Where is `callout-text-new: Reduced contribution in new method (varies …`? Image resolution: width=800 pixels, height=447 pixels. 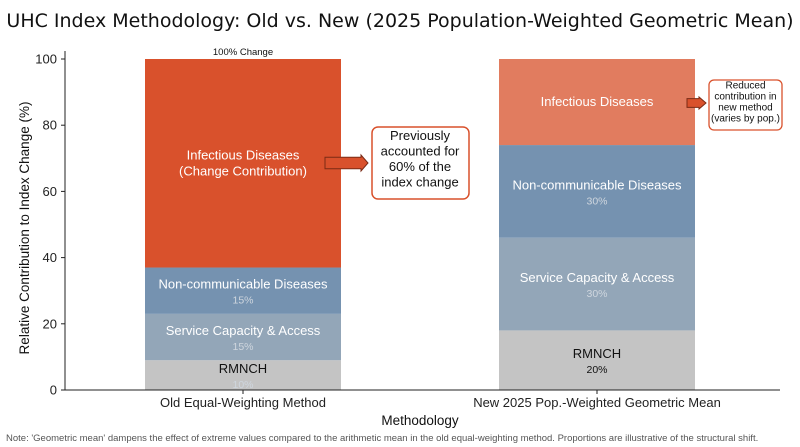
callout-text-new: Reduced contribution in new method (varies … is located at coordinates (745, 103).